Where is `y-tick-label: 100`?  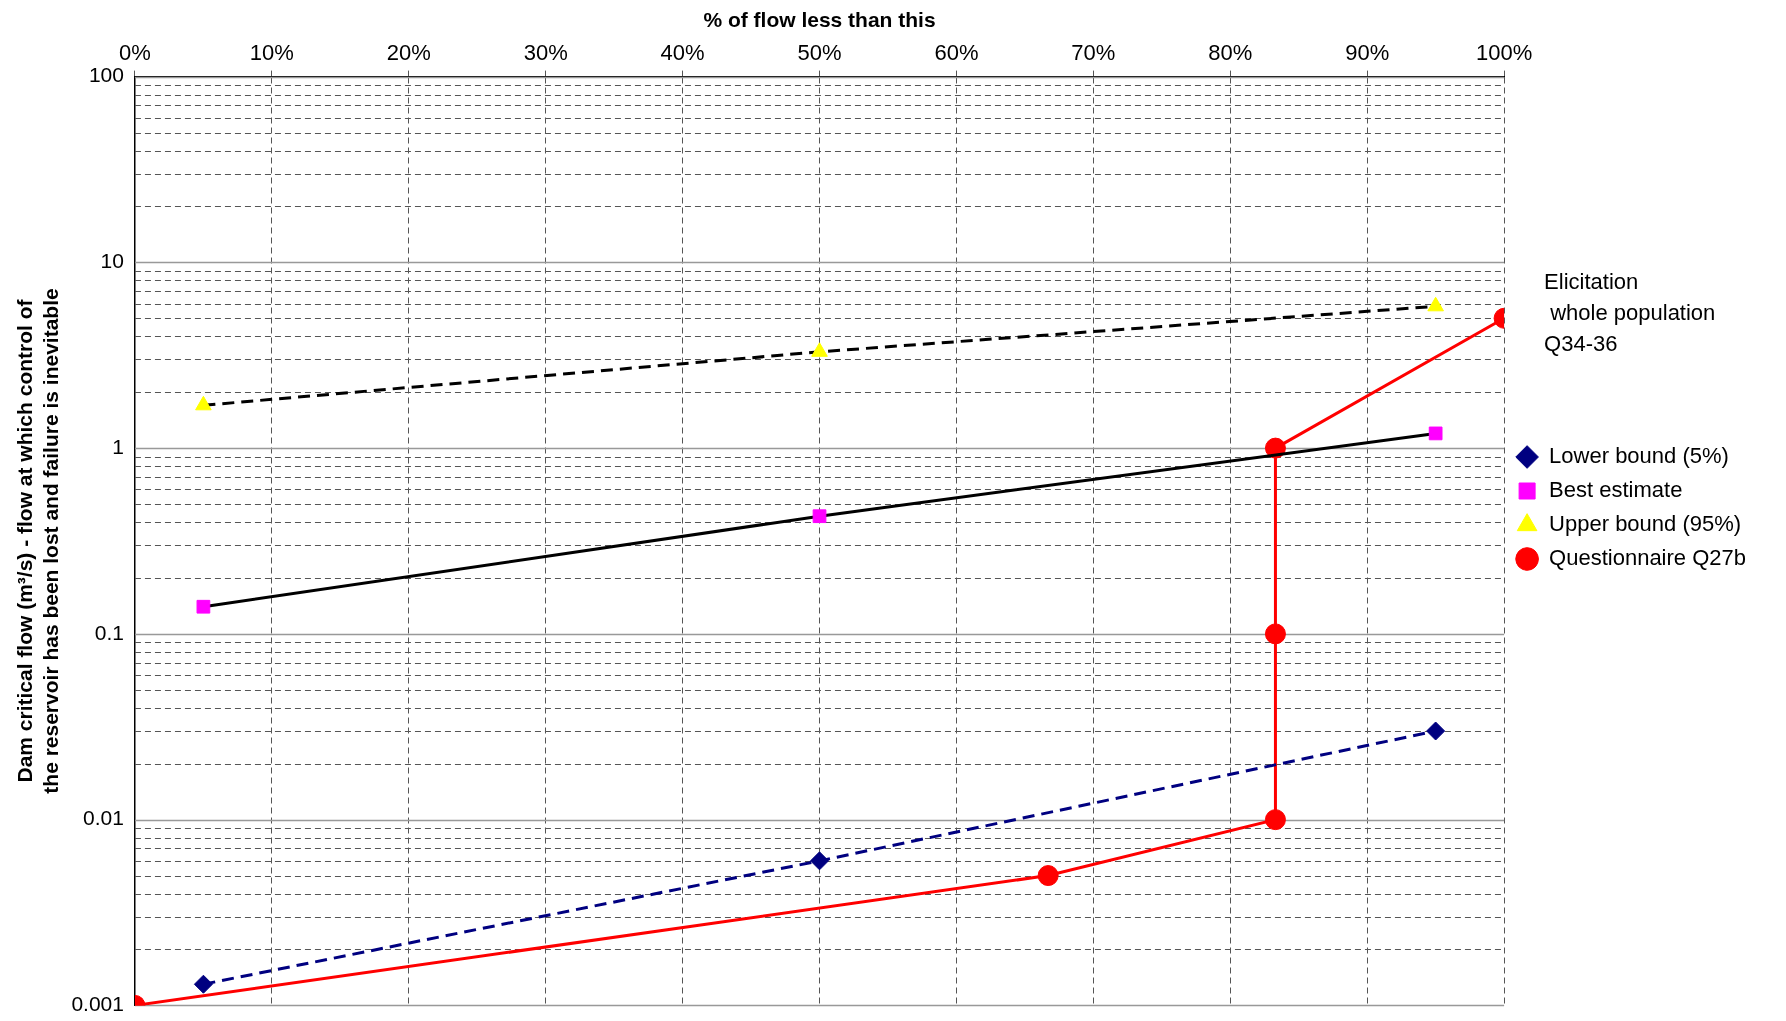
y-tick-label: 100 is located at coordinates (106, 75).